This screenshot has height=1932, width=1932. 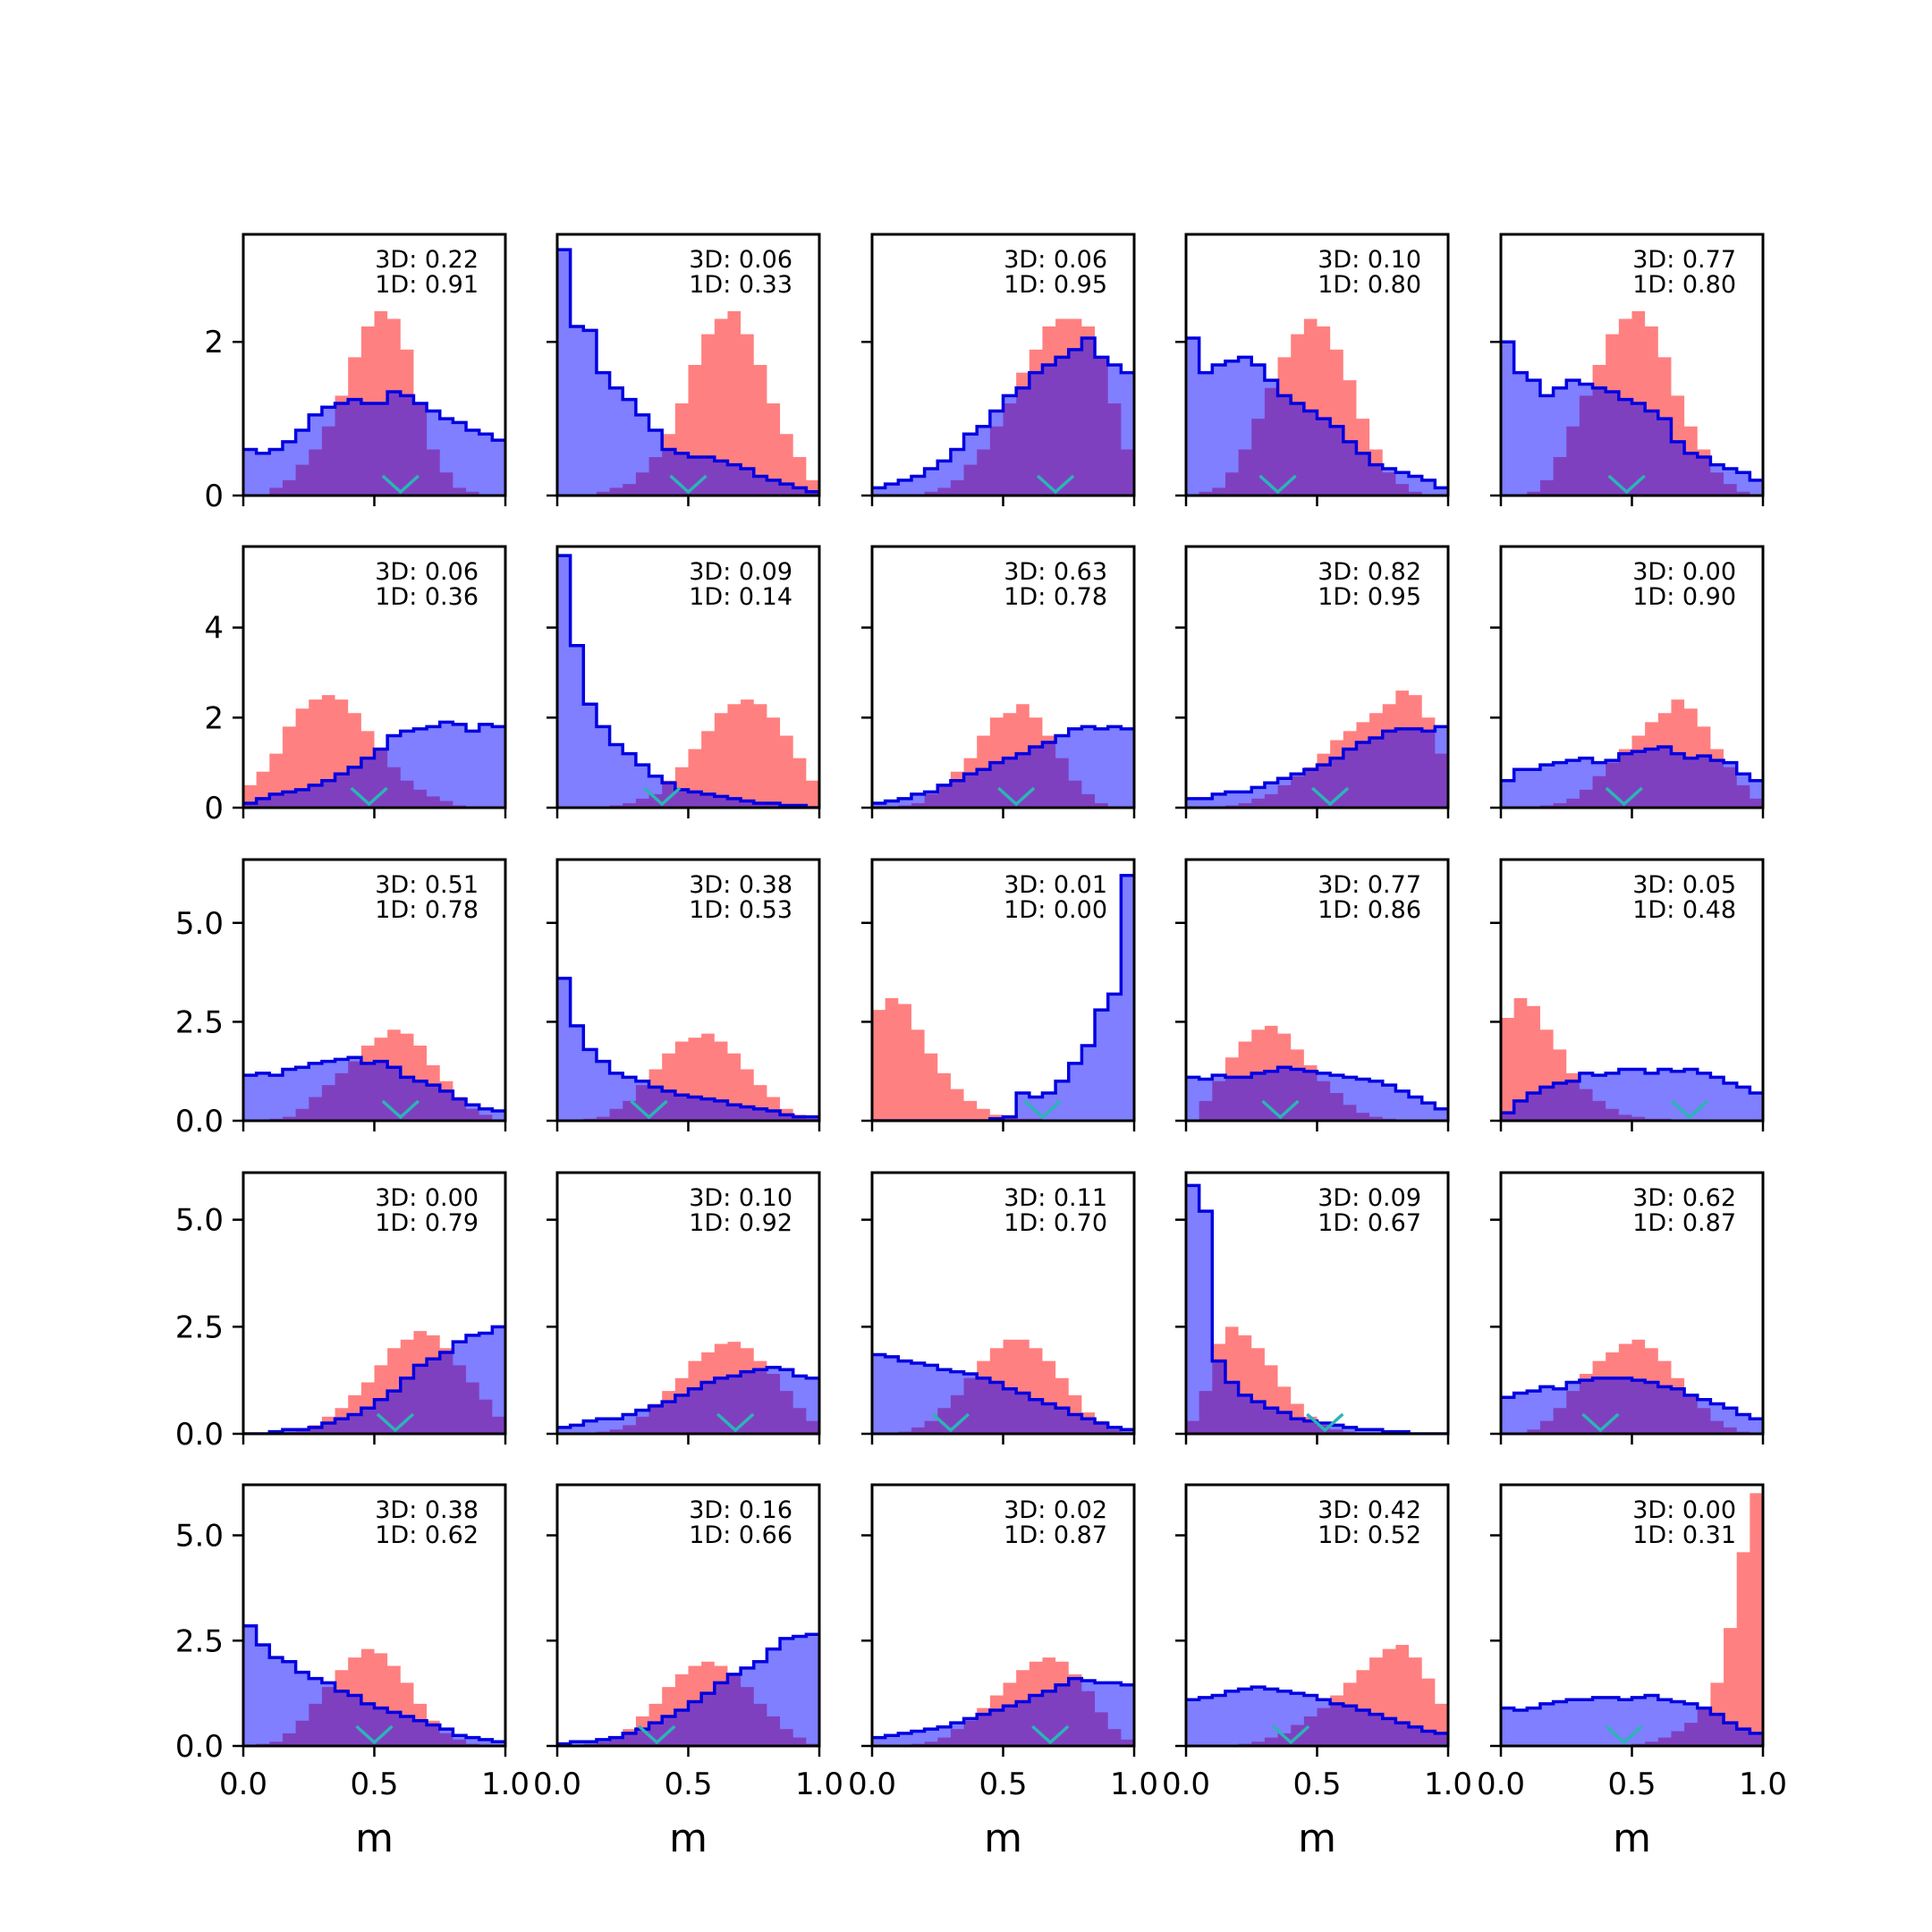 What do you see at coordinates (1684, 260) in the screenshot?
I see `annotation-3d: 3D: 0.77` at bounding box center [1684, 260].